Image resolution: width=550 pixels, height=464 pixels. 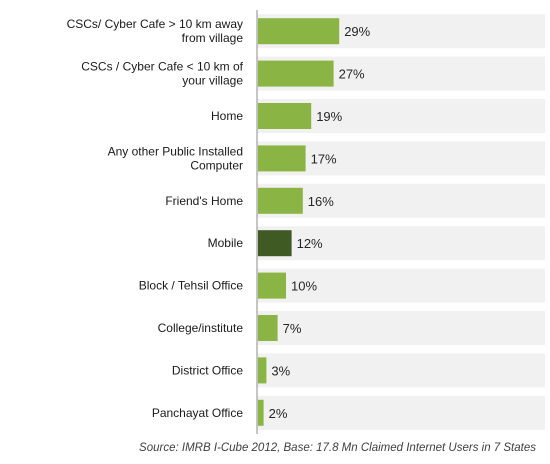 What do you see at coordinates (226, 243) in the screenshot?
I see `category-label: Mobile` at bounding box center [226, 243].